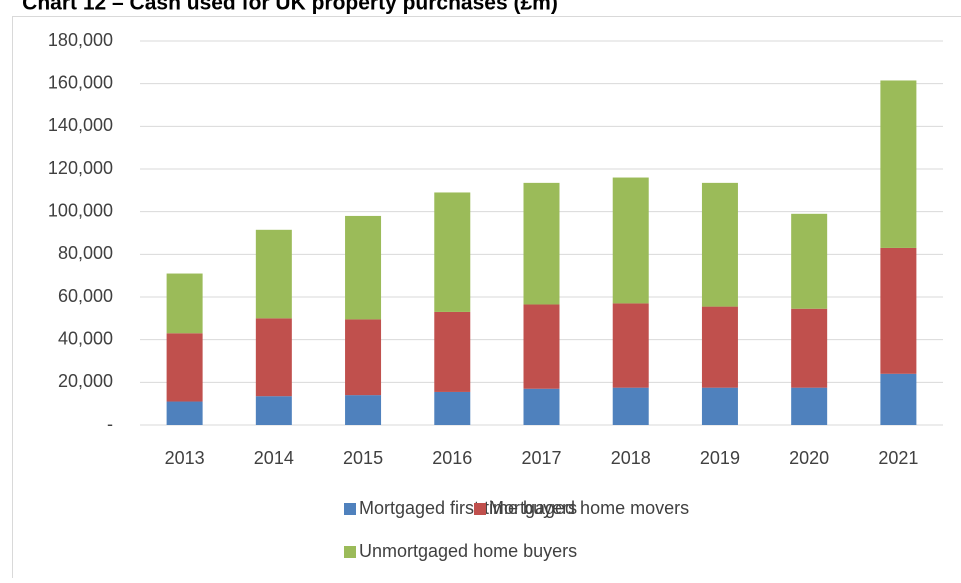 The width and height of the screenshot is (961, 583). I want to click on y-tick-label: 180,000, so click(80, 40).